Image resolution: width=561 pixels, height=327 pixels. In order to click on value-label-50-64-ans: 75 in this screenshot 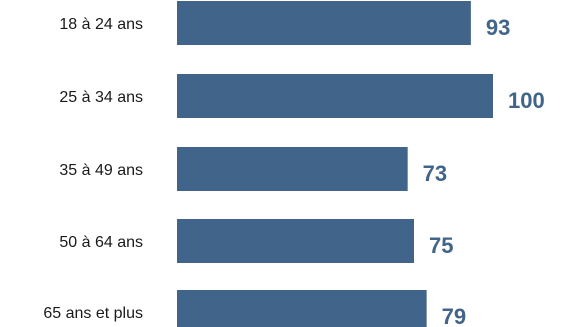, I will do `click(441, 245)`.